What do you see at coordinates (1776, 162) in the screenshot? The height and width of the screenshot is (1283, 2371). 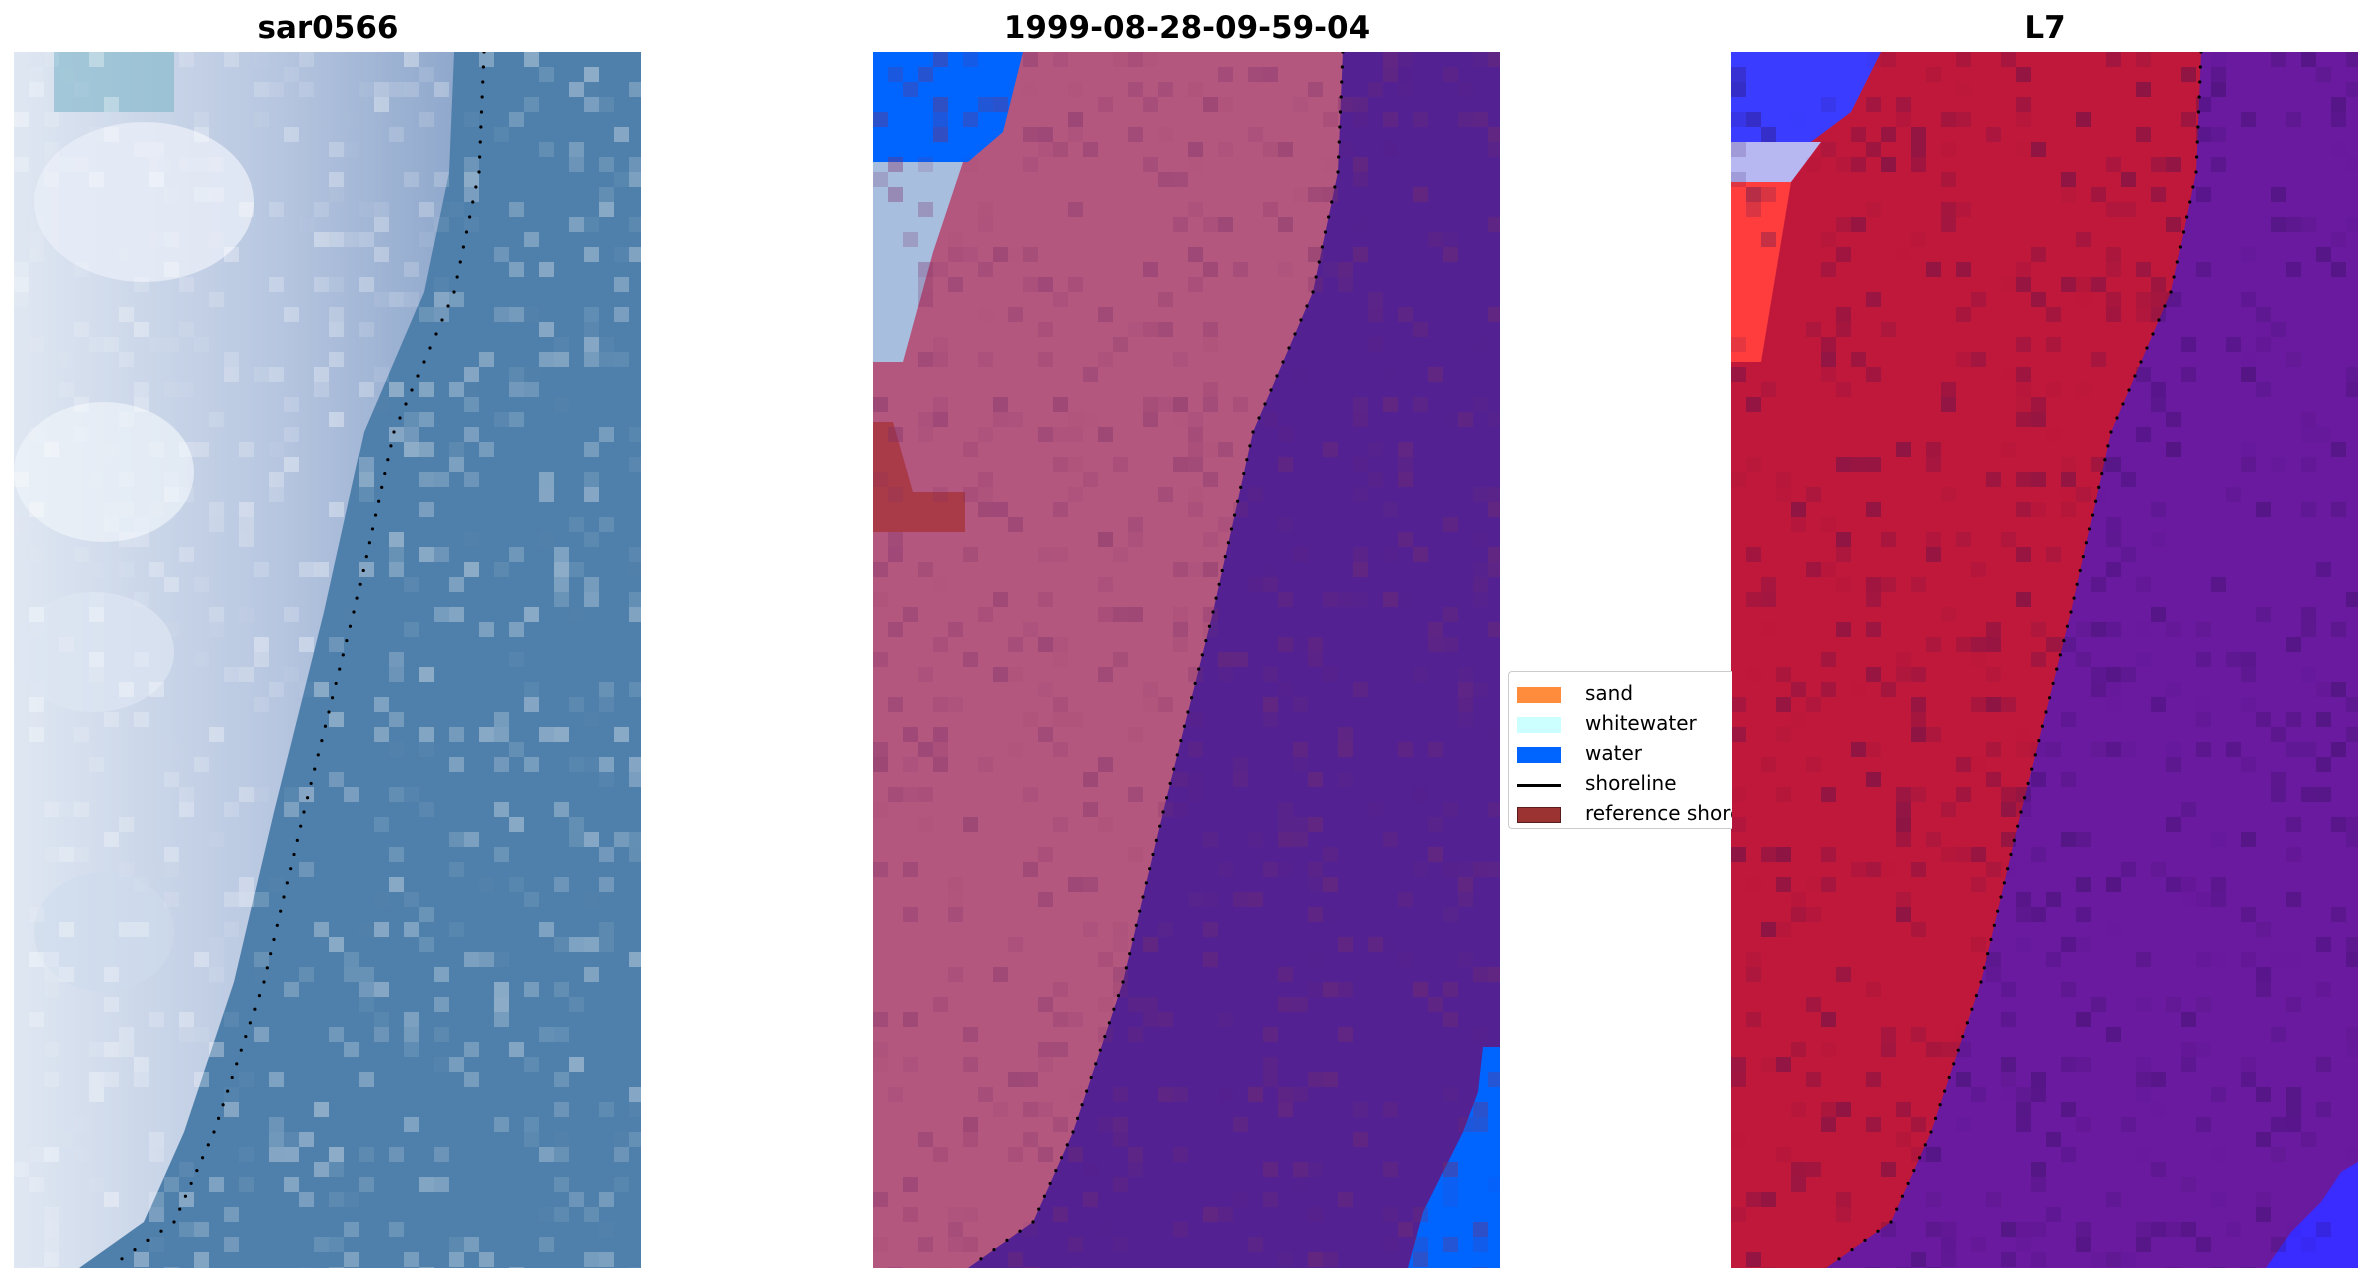 I see `index-transition-patch` at bounding box center [1776, 162].